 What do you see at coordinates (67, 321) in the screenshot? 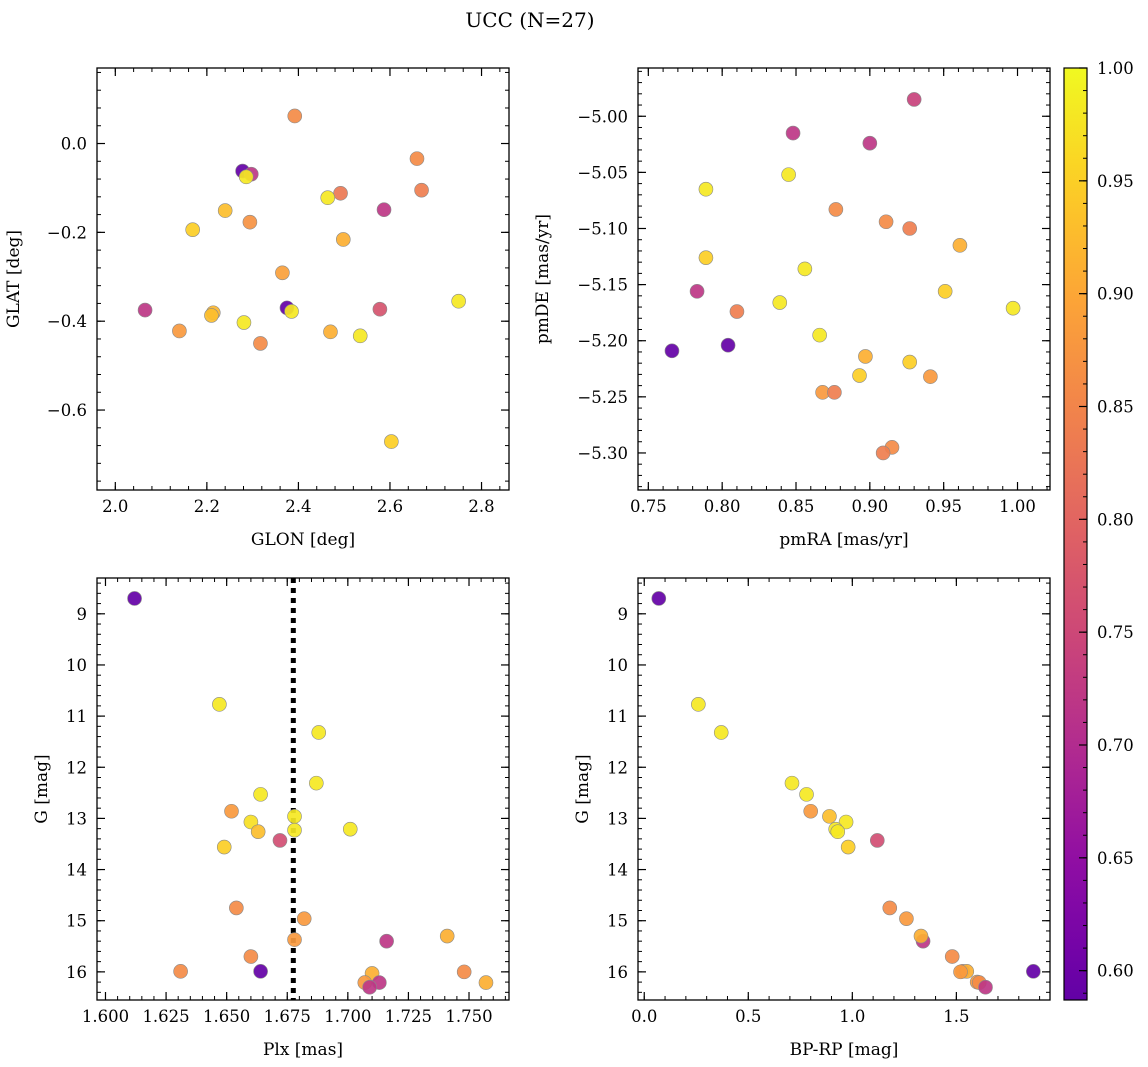
I see `y-tick-label: −0.4` at bounding box center [67, 321].